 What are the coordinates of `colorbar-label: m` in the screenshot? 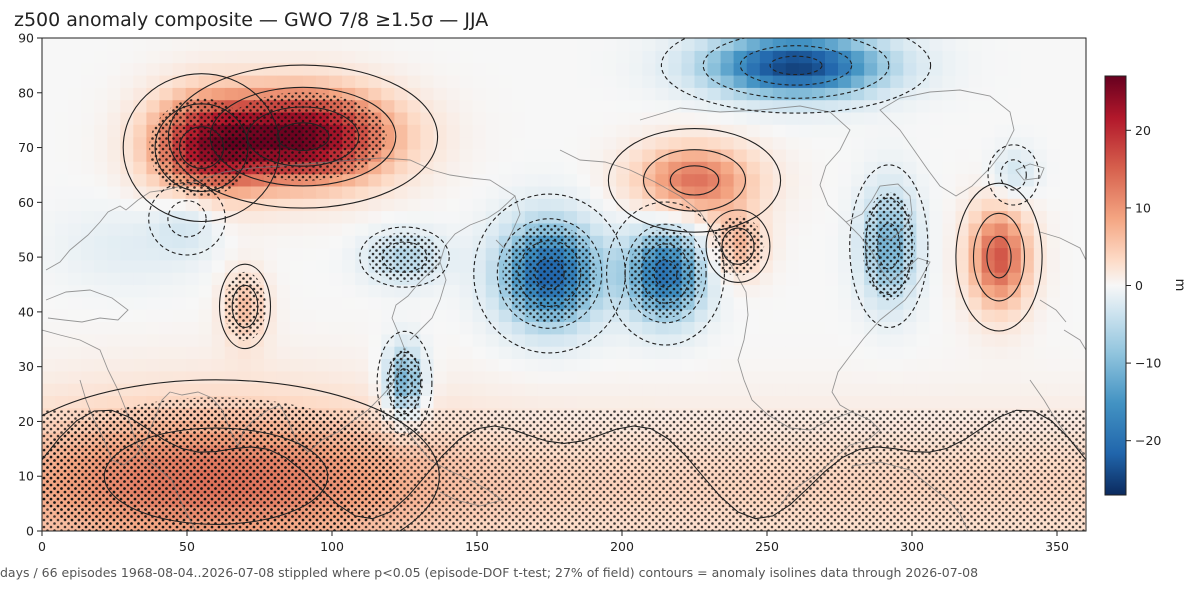 It's located at (1179, 285).